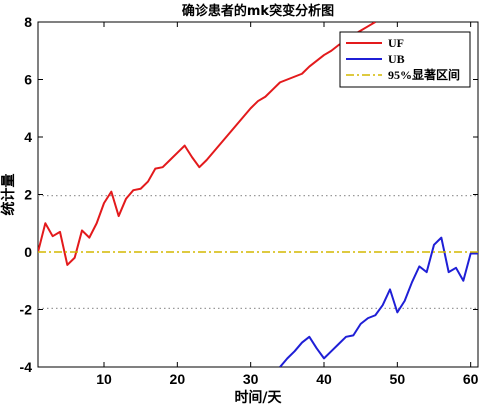 The height and width of the screenshot is (409, 481). What do you see at coordinates (424, 74) in the screenshot?
I see `legend-label: 95%显著区间` at bounding box center [424, 74].